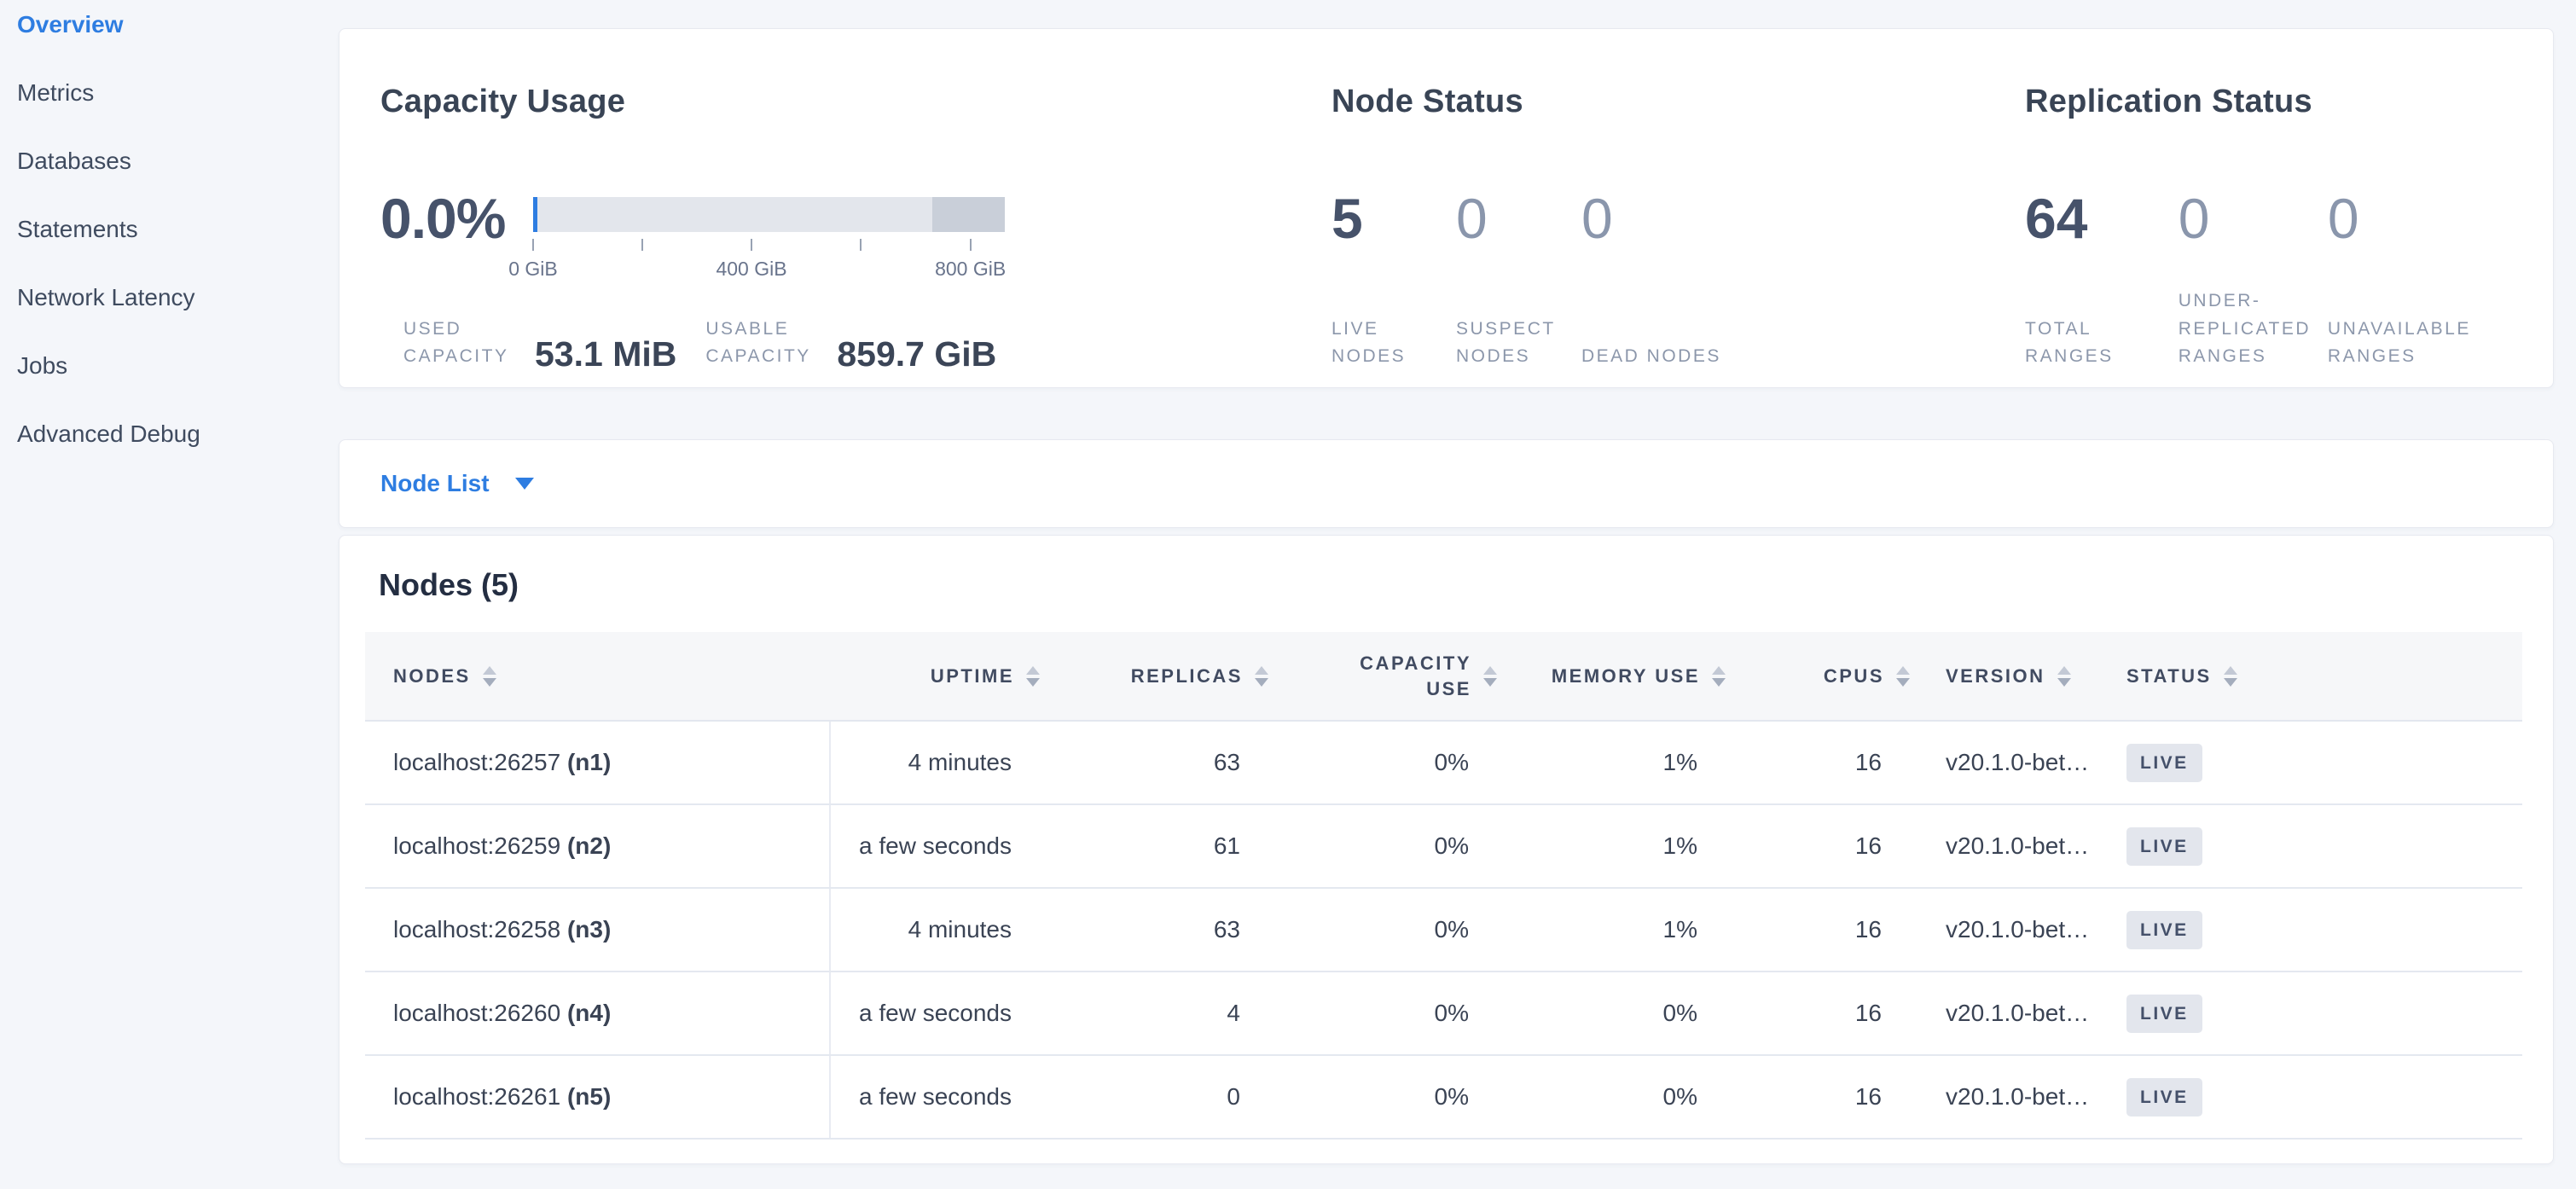 The height and width of the screenshot is (1189, 2576). I want to click on unavailable-ranges-label: UNAVAILABLE RANGES, so click(2399, 342).